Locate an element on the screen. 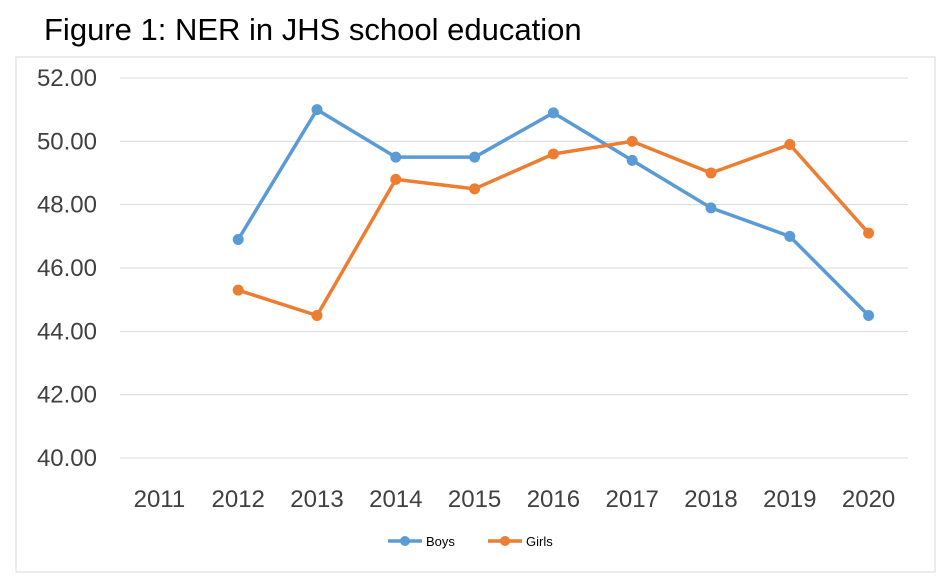 Image resolution: width=940 pixels, height=580 pixels. y-axis-ticks: 40.00 42.00 44.00 46.00 48.00 50.00 52.00 is located at coordinates (67, 268).